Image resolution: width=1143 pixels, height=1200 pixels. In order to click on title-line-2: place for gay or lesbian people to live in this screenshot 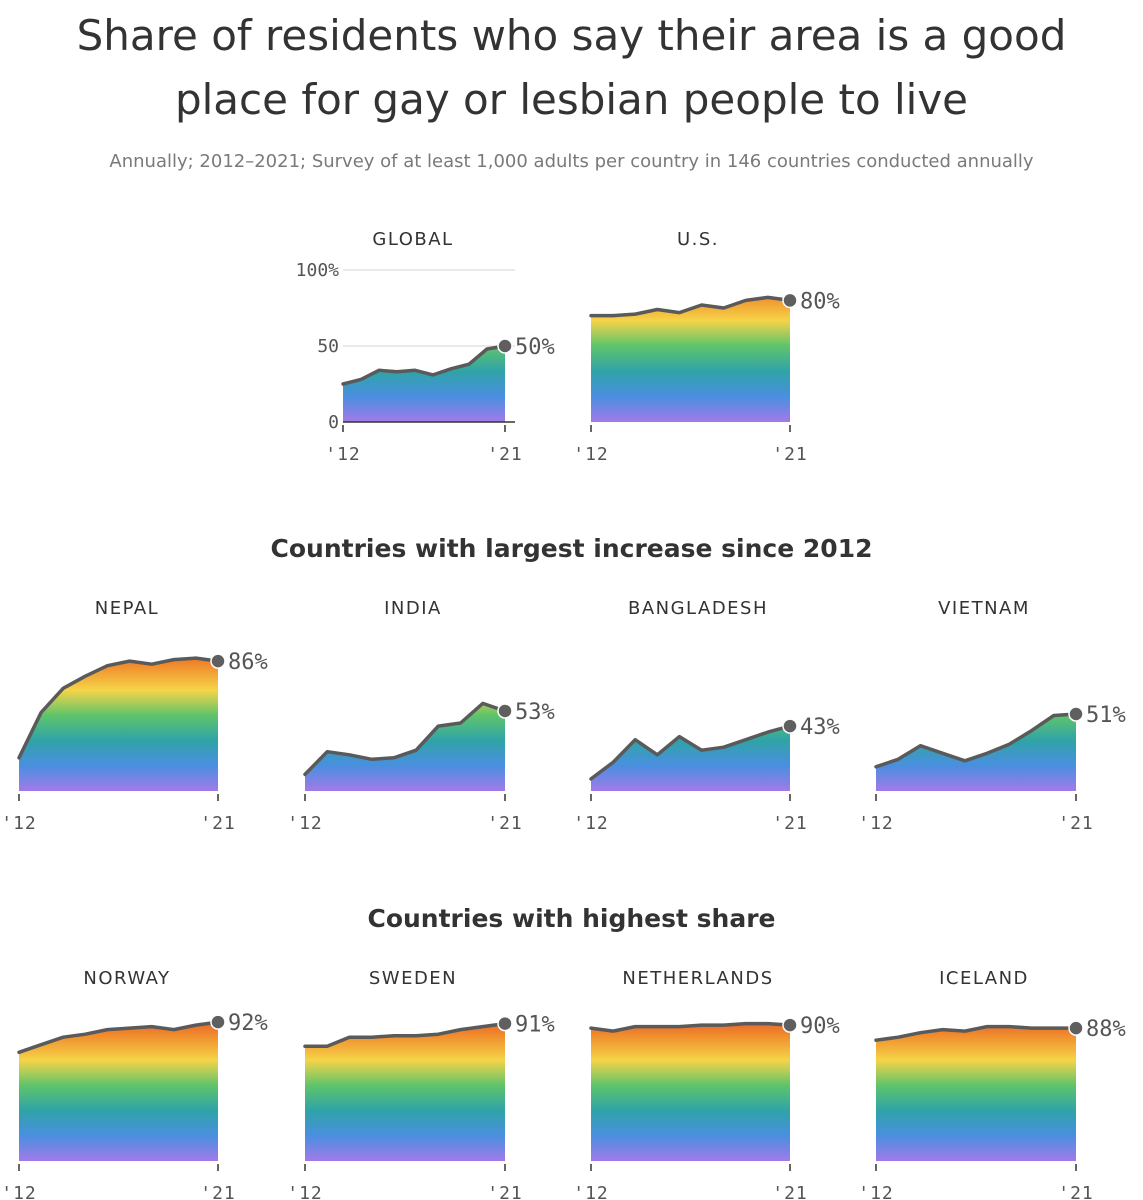, I will do `click(571, 99)`.